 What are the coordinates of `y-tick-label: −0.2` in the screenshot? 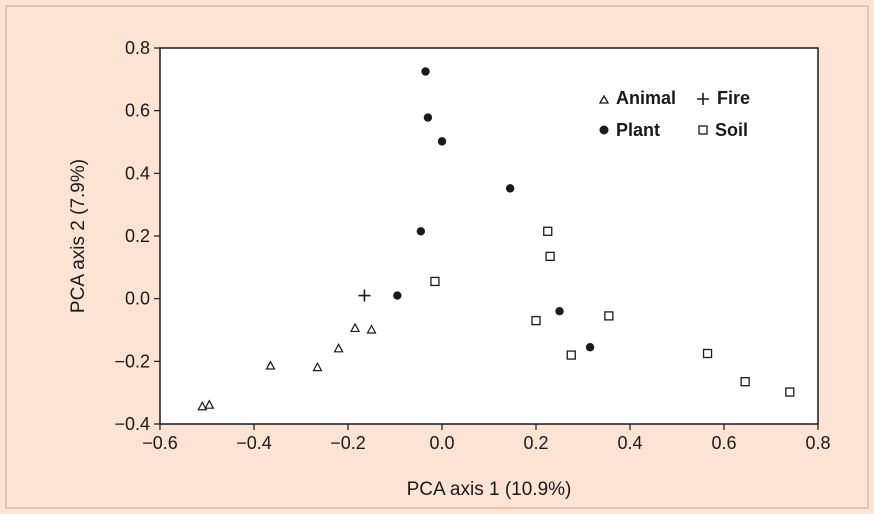 It's located at (132, 361).